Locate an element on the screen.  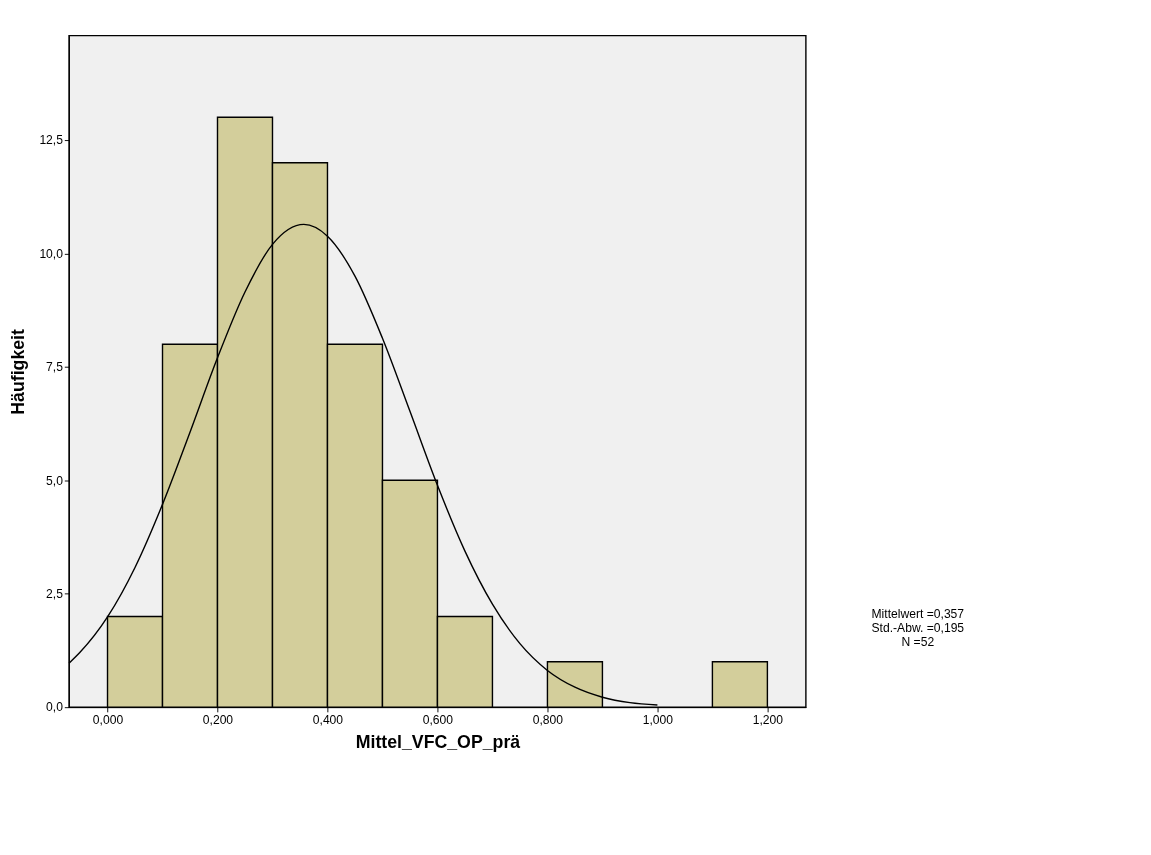
text: N =52 is located at coordinates (918, 641).